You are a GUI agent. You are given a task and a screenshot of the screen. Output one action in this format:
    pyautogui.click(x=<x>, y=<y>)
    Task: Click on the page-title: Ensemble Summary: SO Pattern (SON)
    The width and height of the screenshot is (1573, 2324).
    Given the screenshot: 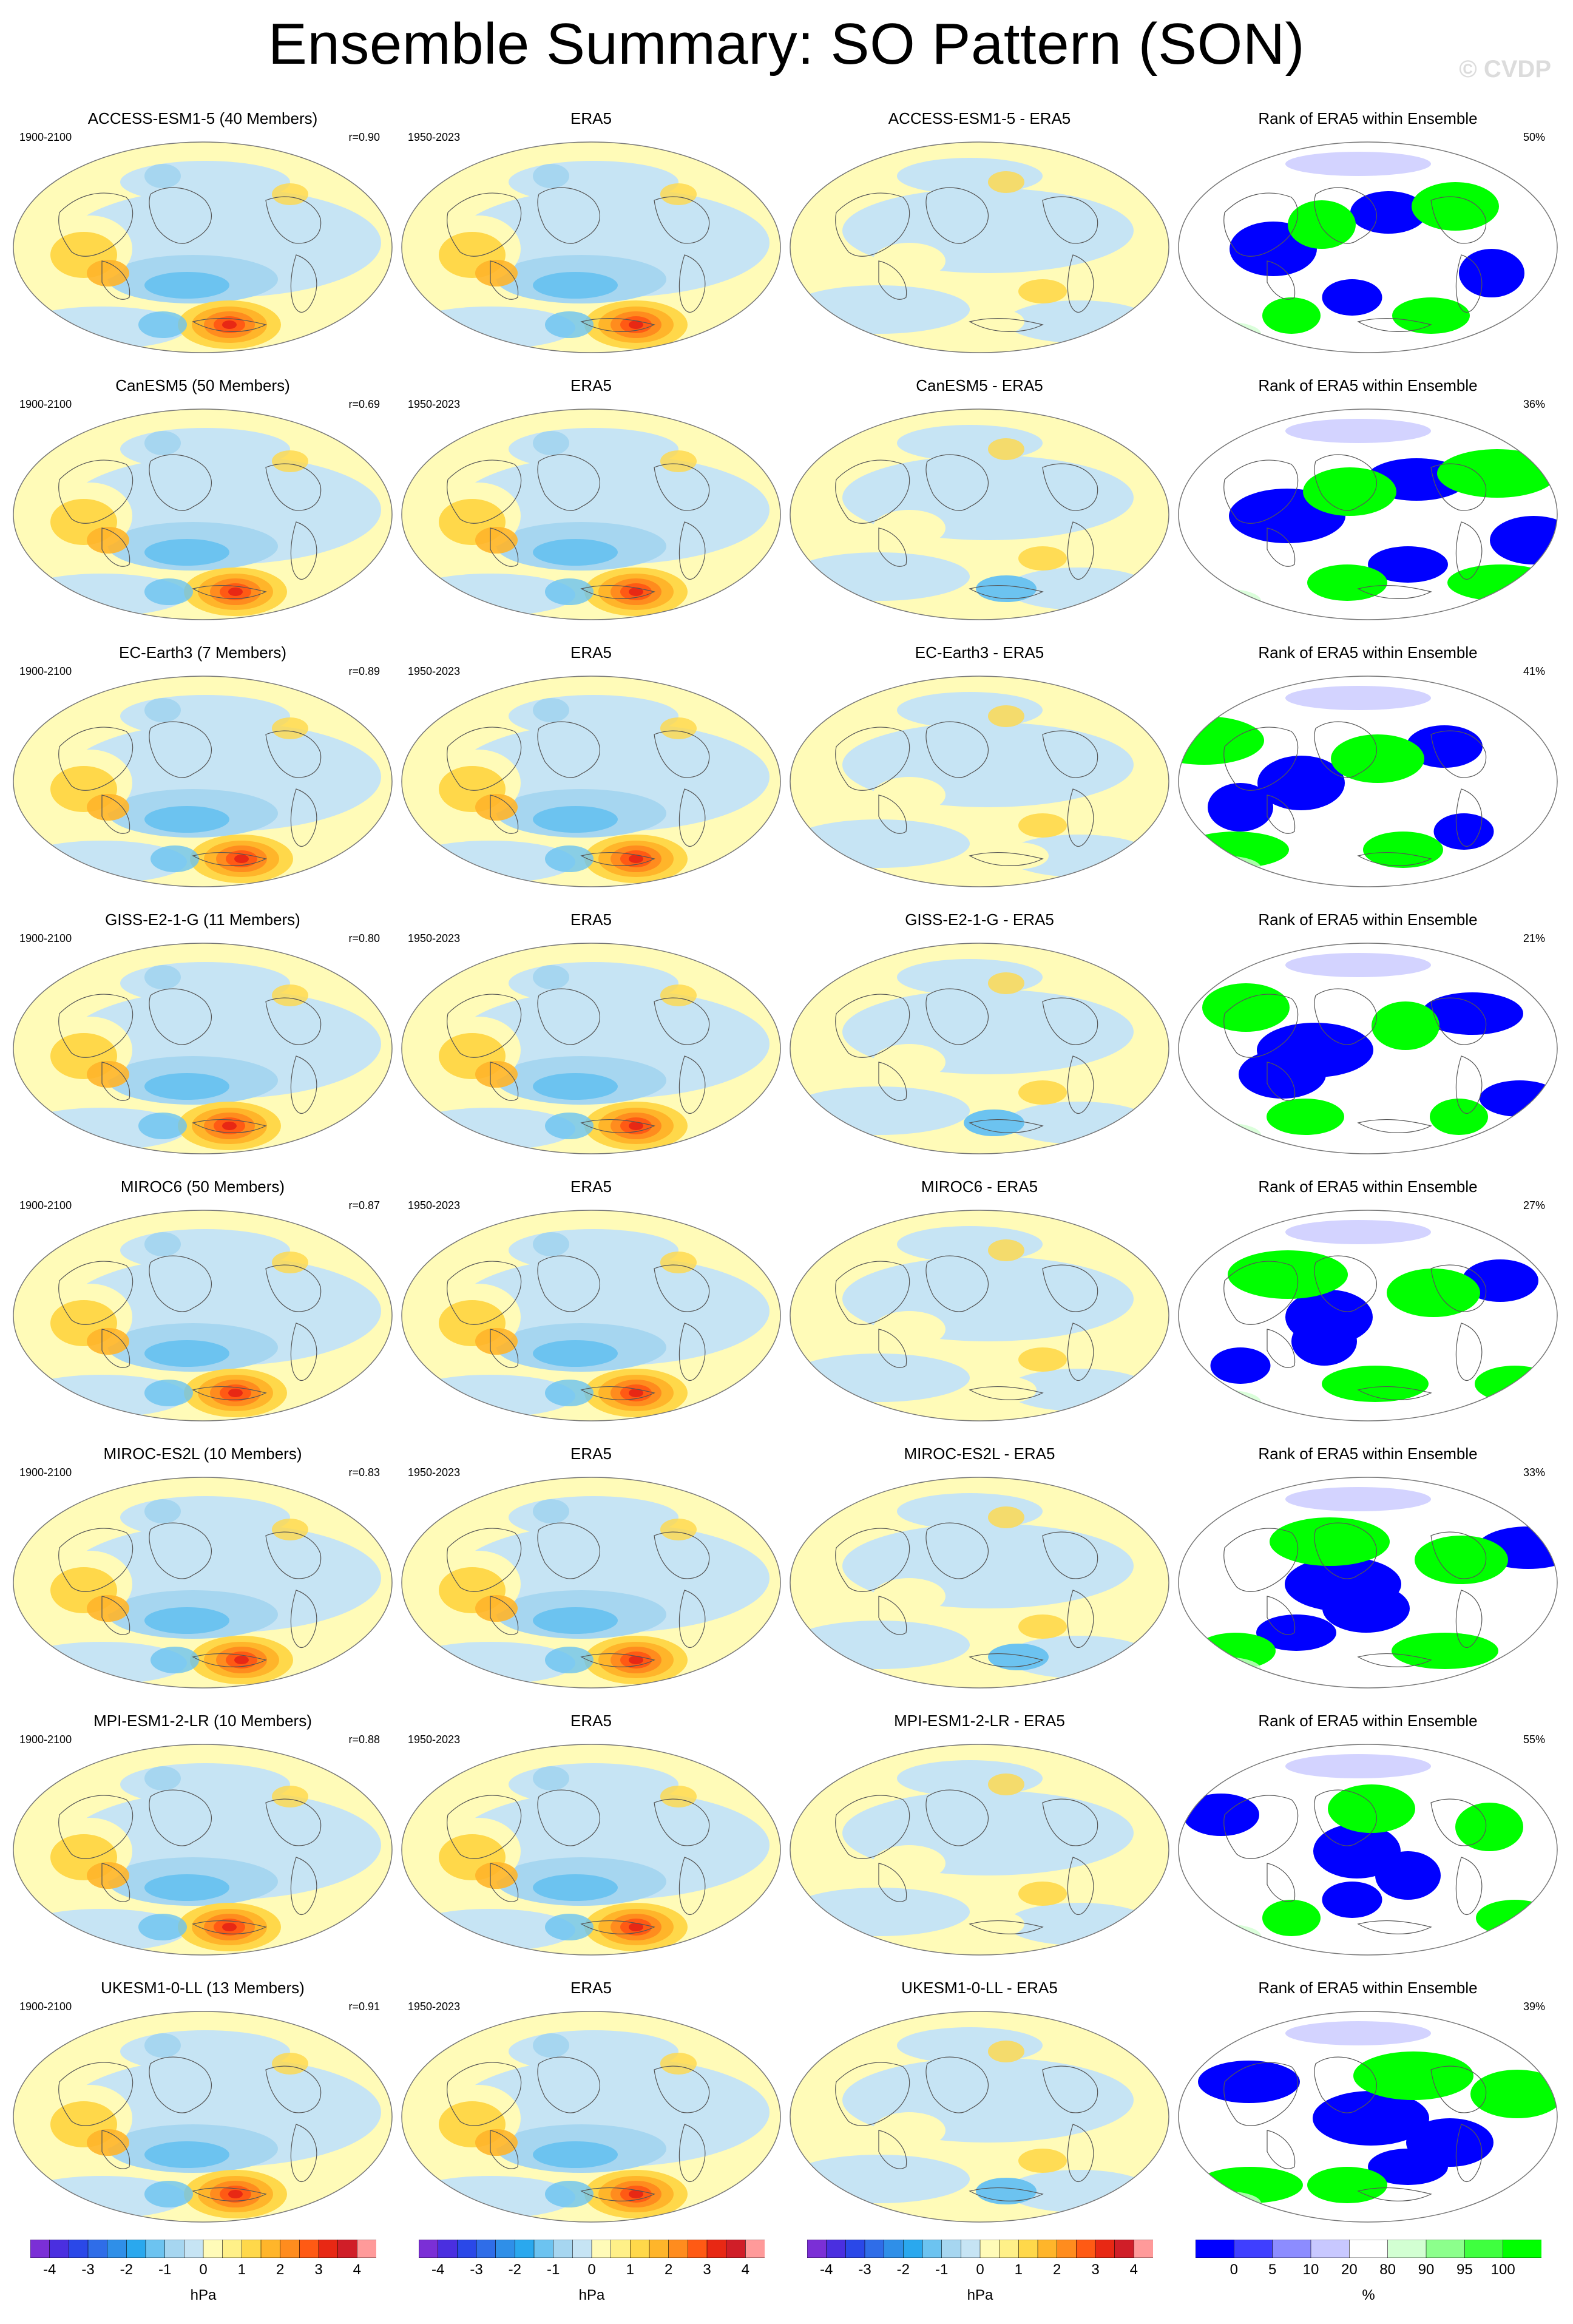 What is the action you would take?
    pyautogui.click(x=786, y=44)
    